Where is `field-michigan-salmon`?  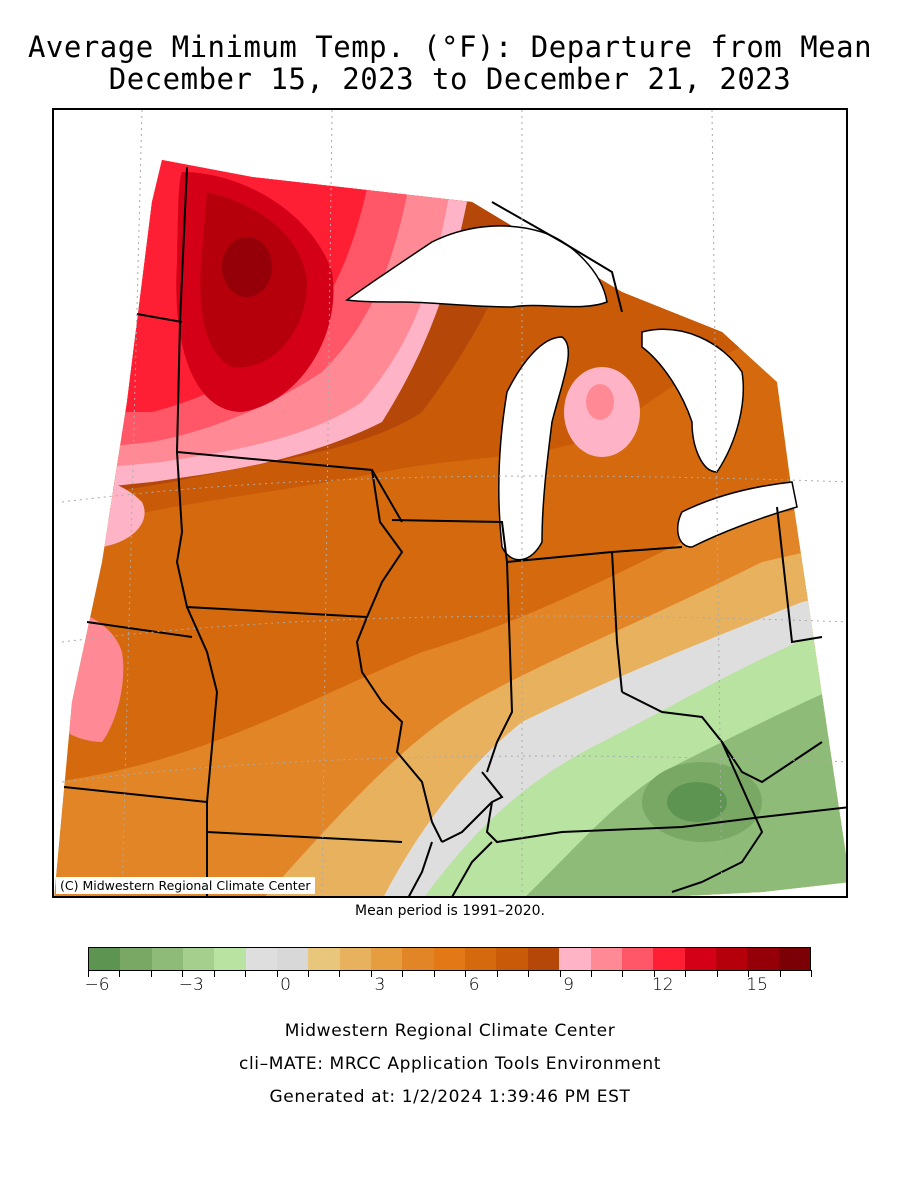 field-michigan-salmon is located at coordinates (600, 402).